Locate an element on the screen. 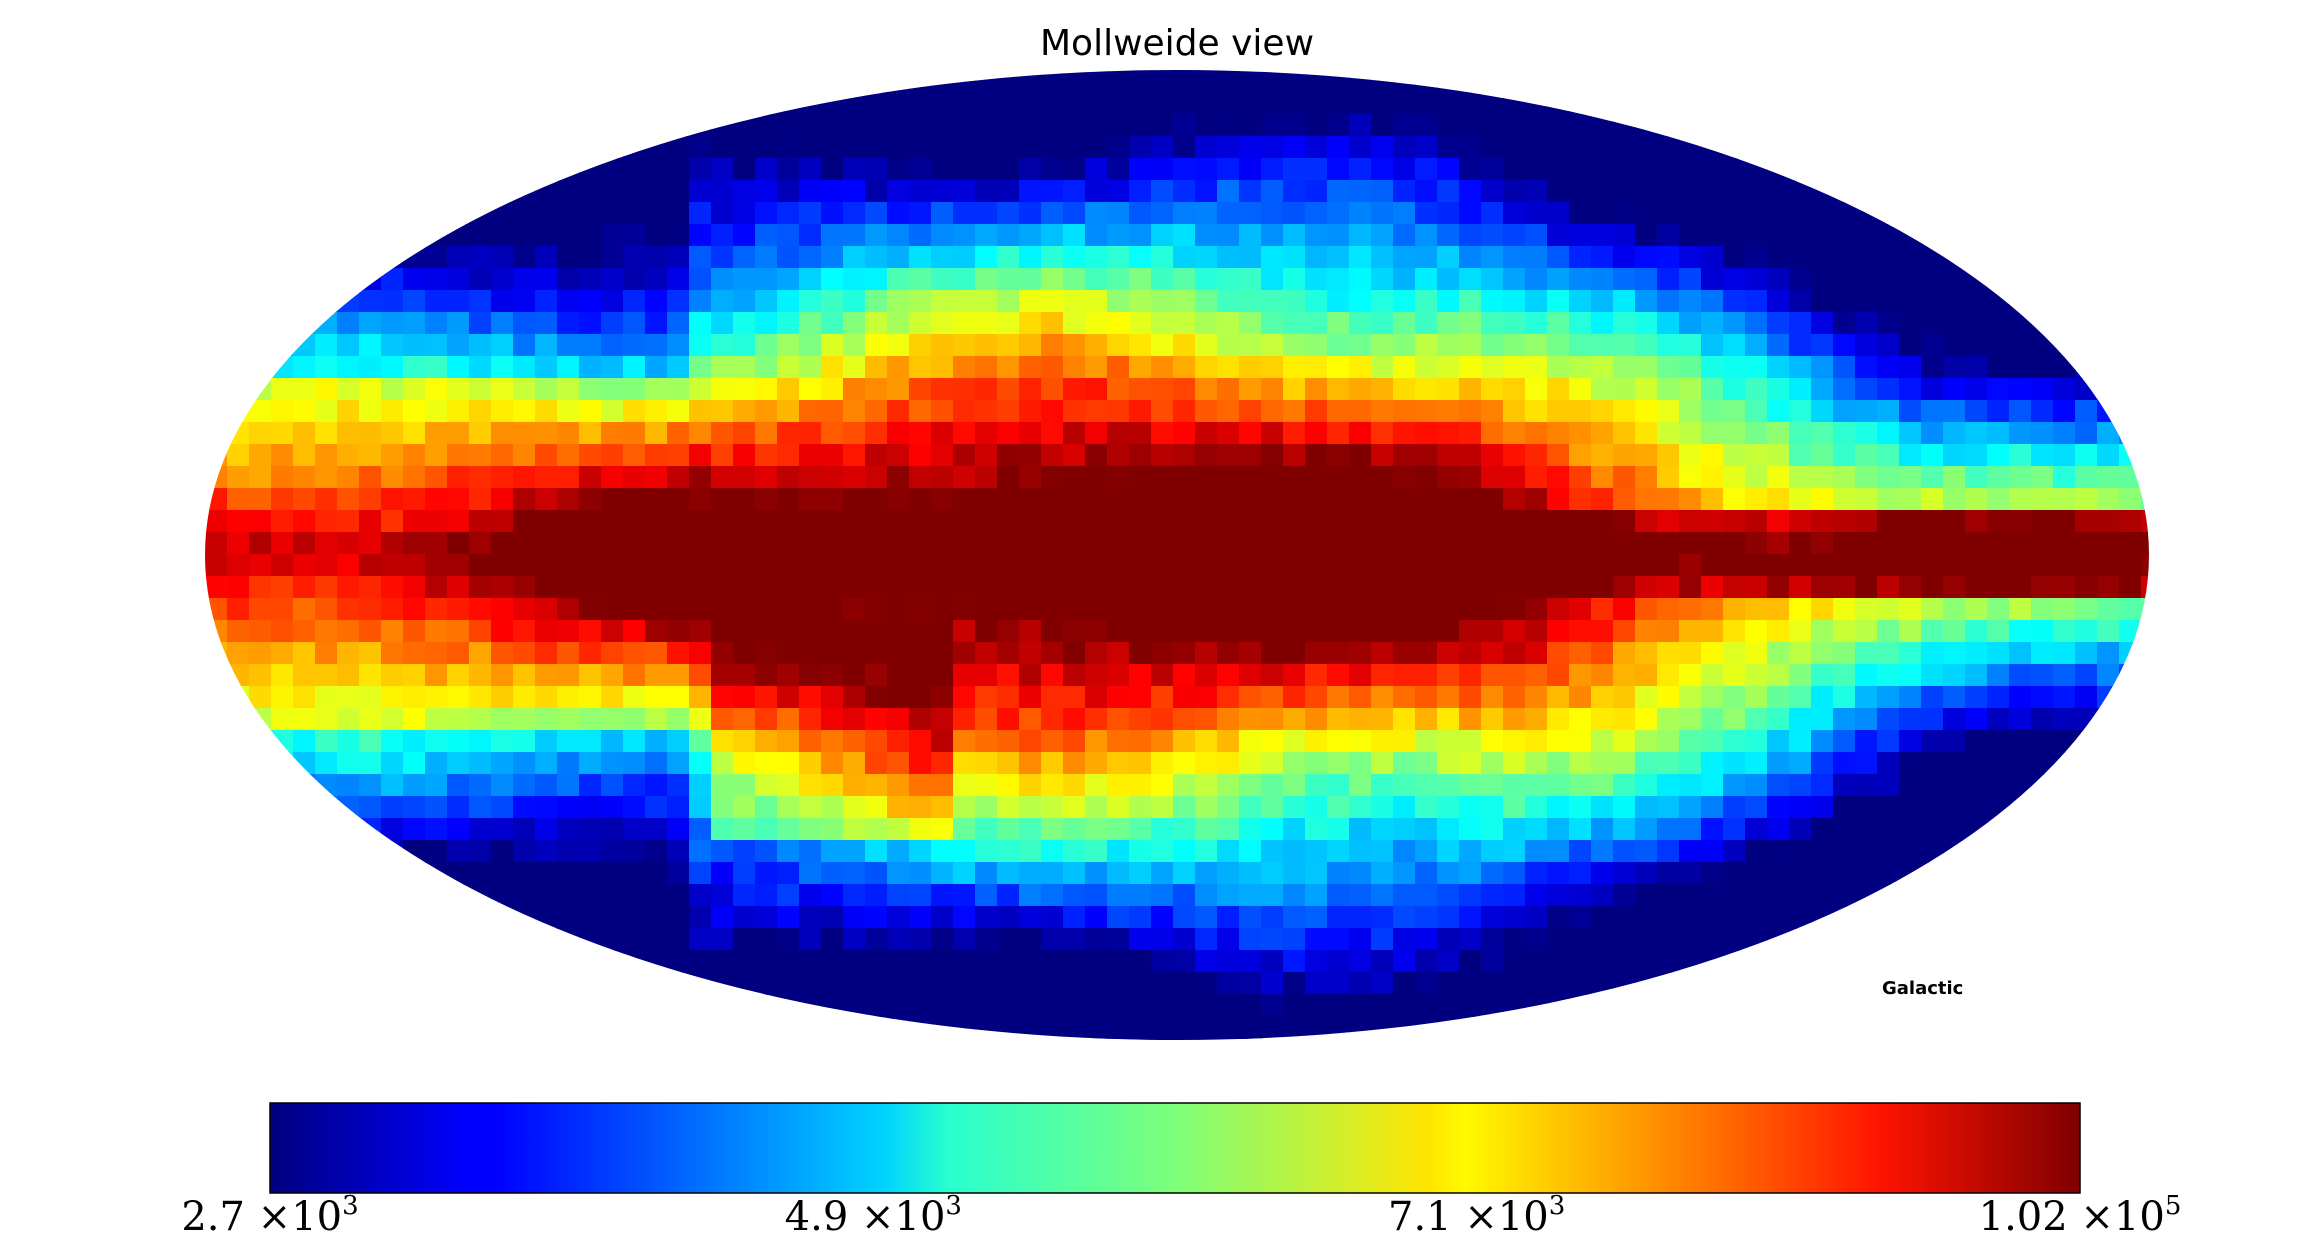 Image resolution: width=2318 pixels, height=1242 pixels. colorbar-tick-labels: 2.7 ×103 4.9 ×103 7.1 ×103 1.02 ×105 is located at coordinates (1181, 1215).